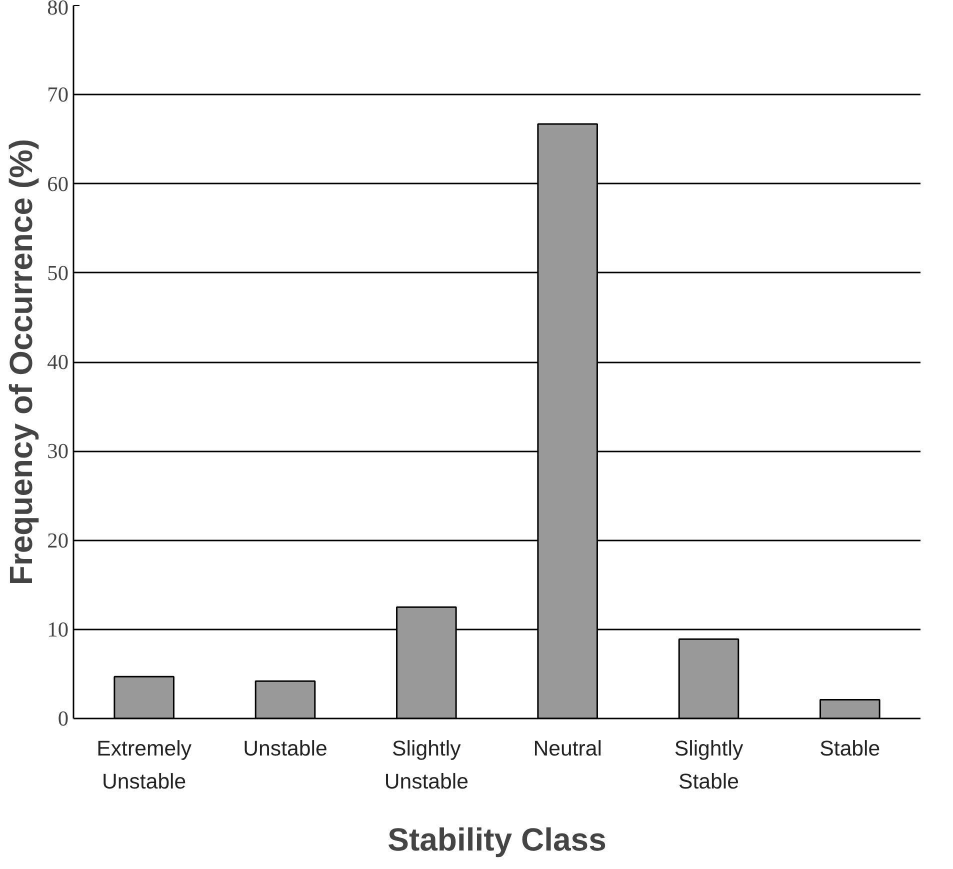 This screenshot has height=869, width=953. I want to click on y-tick-label: 80, so click(57, 10).